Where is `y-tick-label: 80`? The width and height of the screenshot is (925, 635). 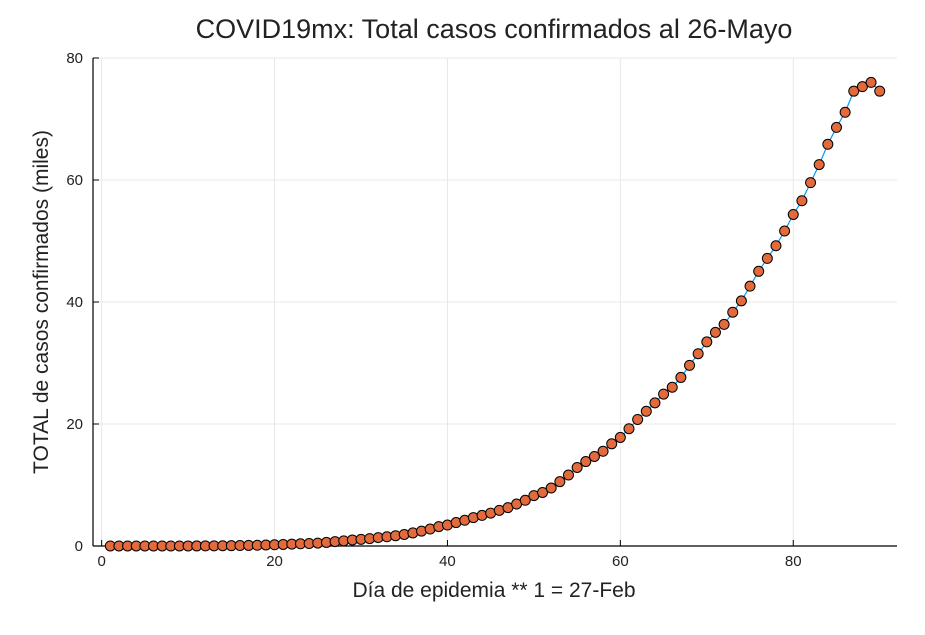
y-tick-label: 80 is located at coordinates (74, 58).